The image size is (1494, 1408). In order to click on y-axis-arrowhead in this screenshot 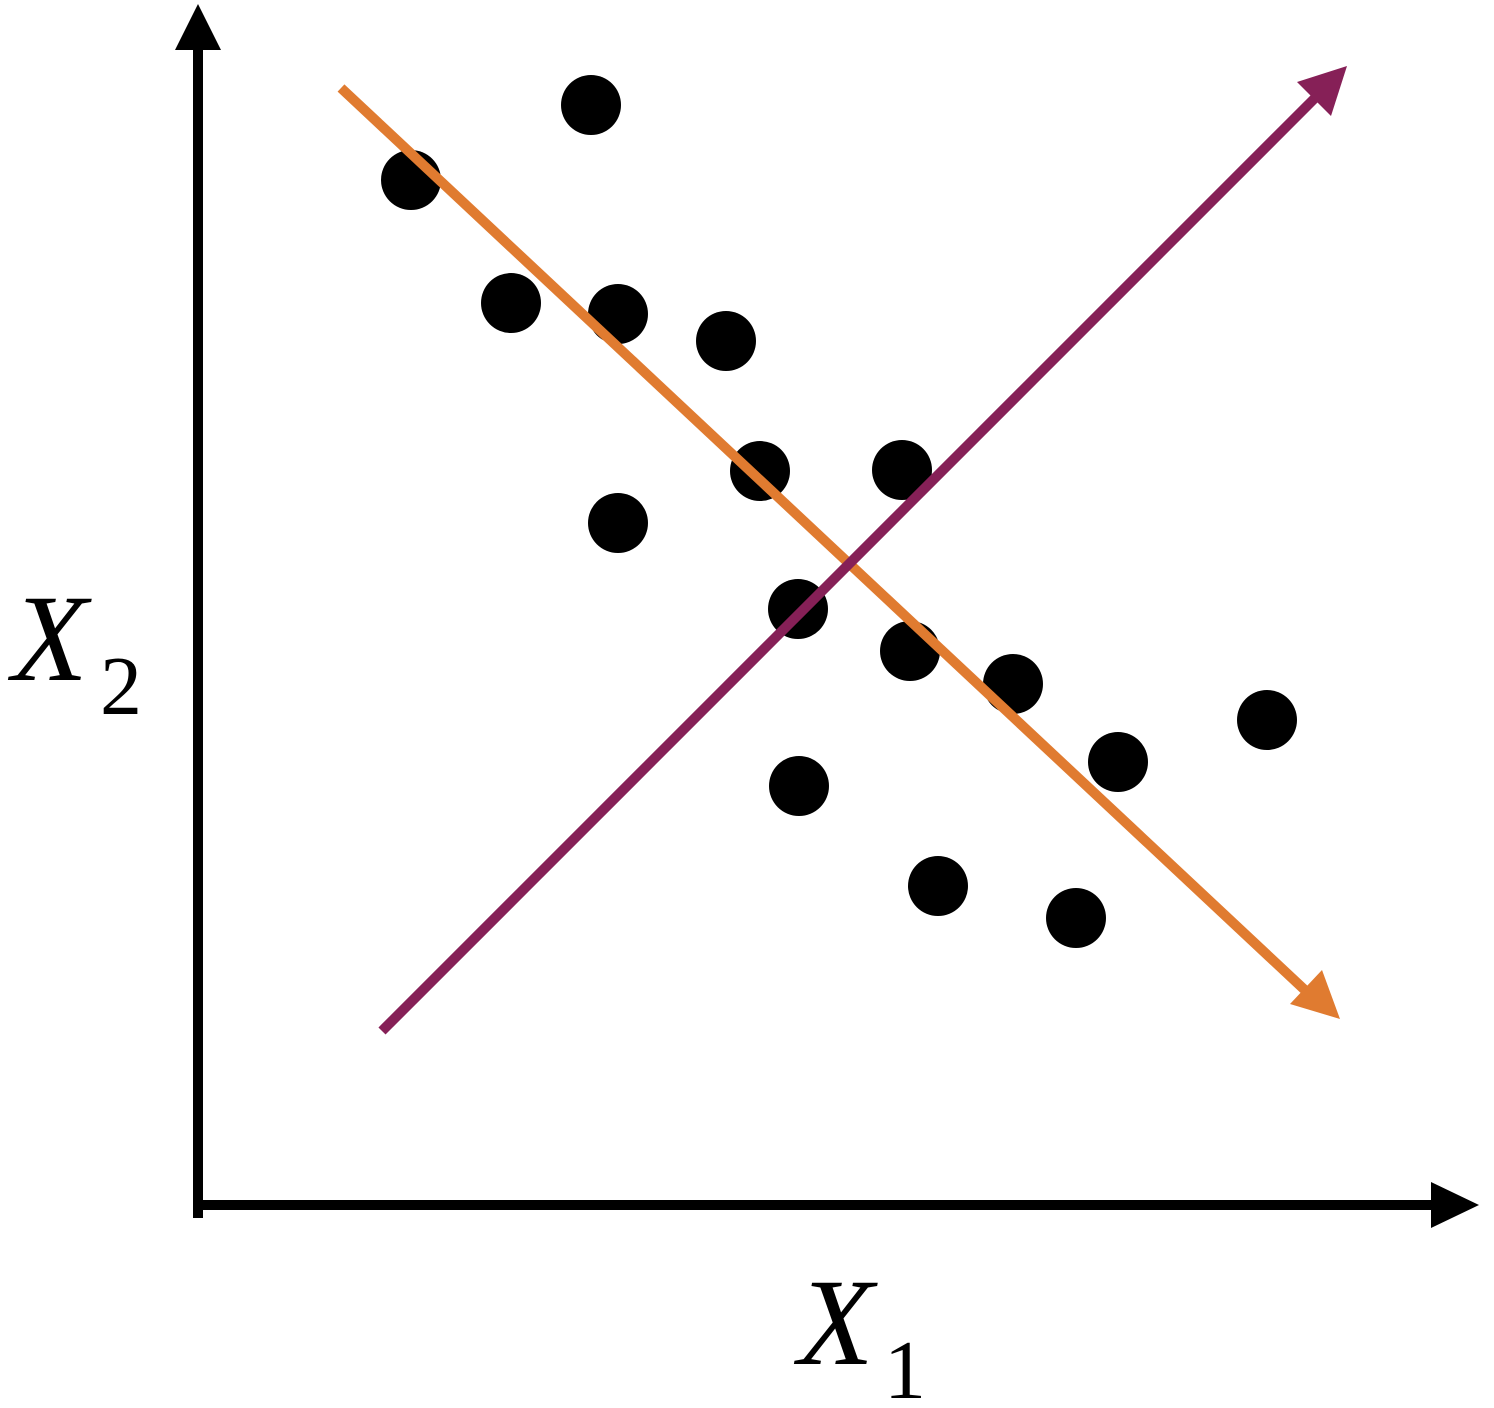, I will do `click(198, 27)`.